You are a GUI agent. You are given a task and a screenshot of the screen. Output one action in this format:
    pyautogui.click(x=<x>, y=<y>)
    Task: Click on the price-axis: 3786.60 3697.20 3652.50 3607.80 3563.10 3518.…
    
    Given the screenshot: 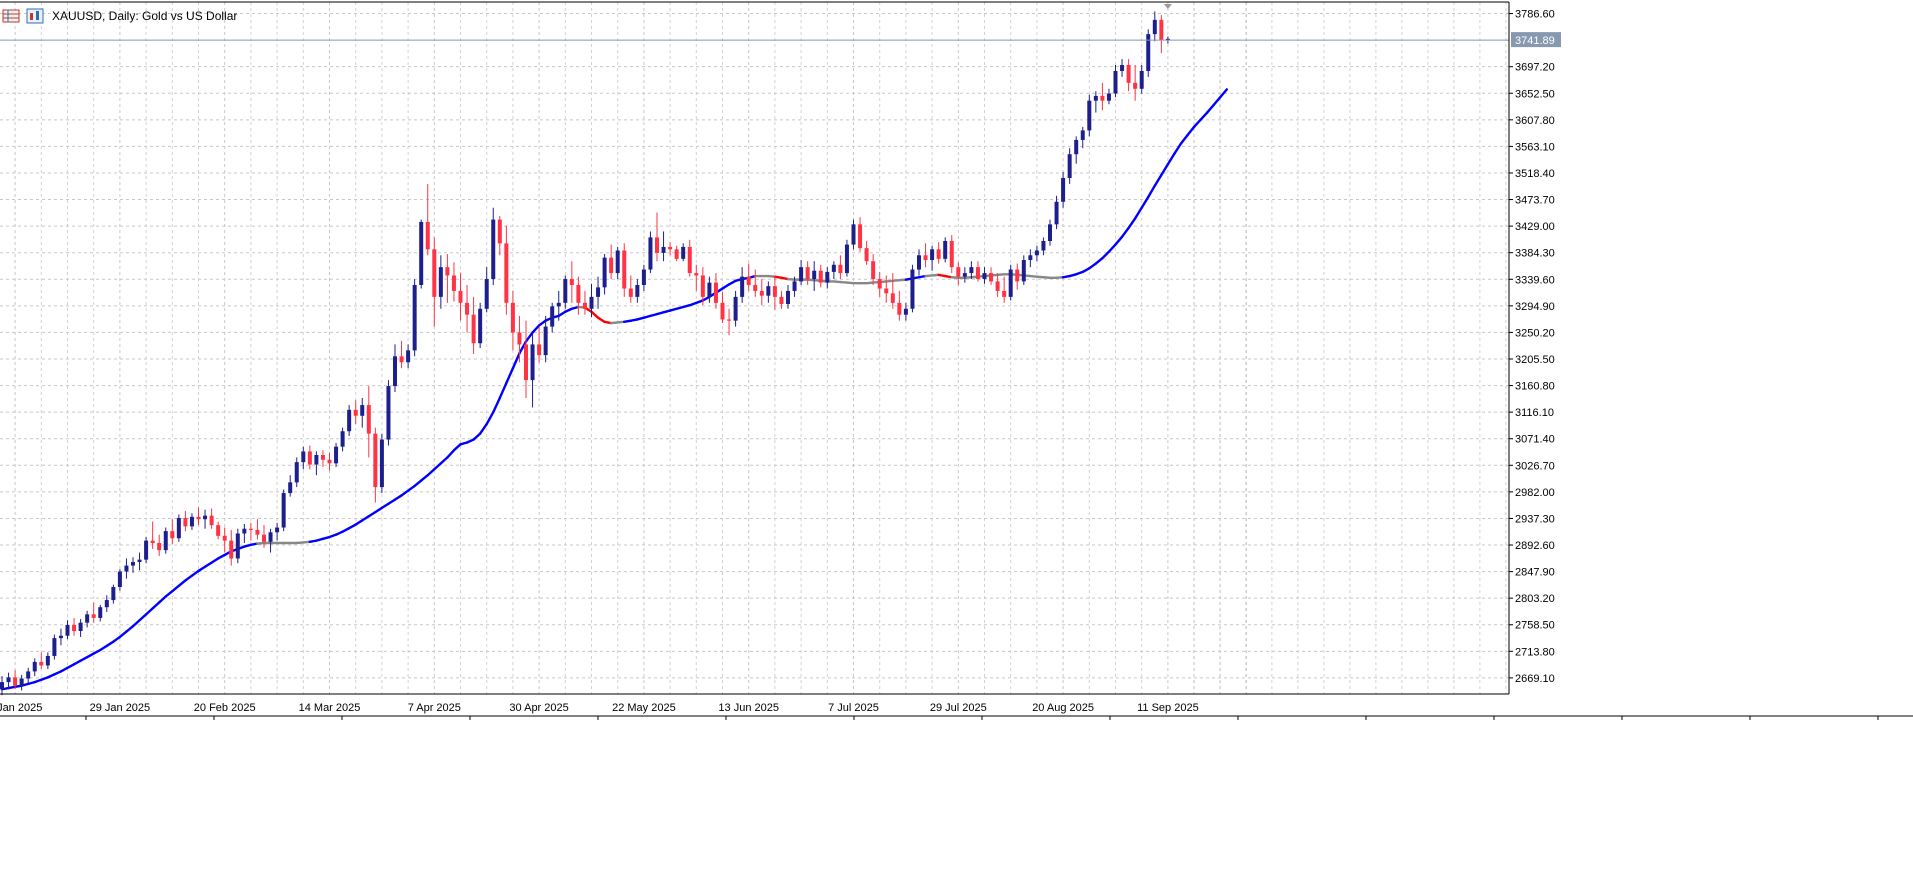 What is the action you would take?
    pyautogui.click(x=1535, y=347)
    